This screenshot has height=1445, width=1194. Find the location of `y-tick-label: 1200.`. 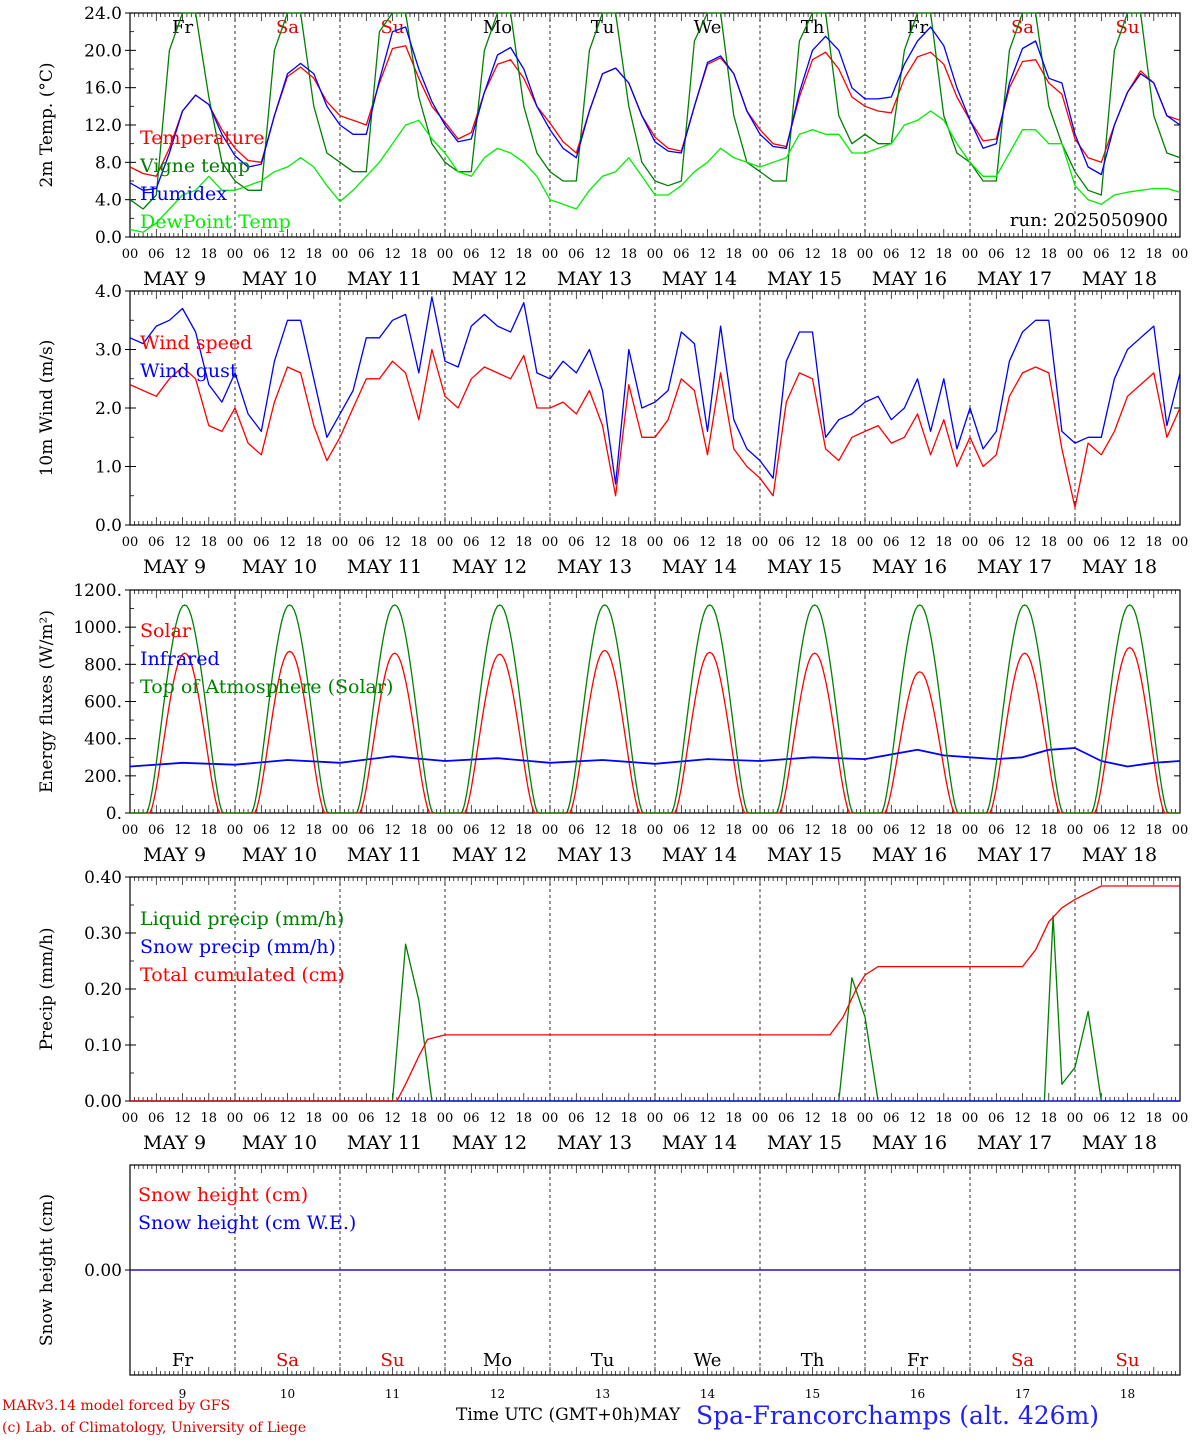

y-tick-label: 1200. is located at coordinates (97, 591).